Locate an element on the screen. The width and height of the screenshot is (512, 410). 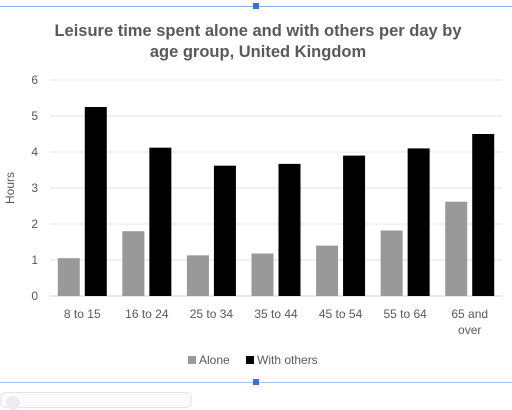
y-tick-label: 4 is located at coordinates (34, 152).